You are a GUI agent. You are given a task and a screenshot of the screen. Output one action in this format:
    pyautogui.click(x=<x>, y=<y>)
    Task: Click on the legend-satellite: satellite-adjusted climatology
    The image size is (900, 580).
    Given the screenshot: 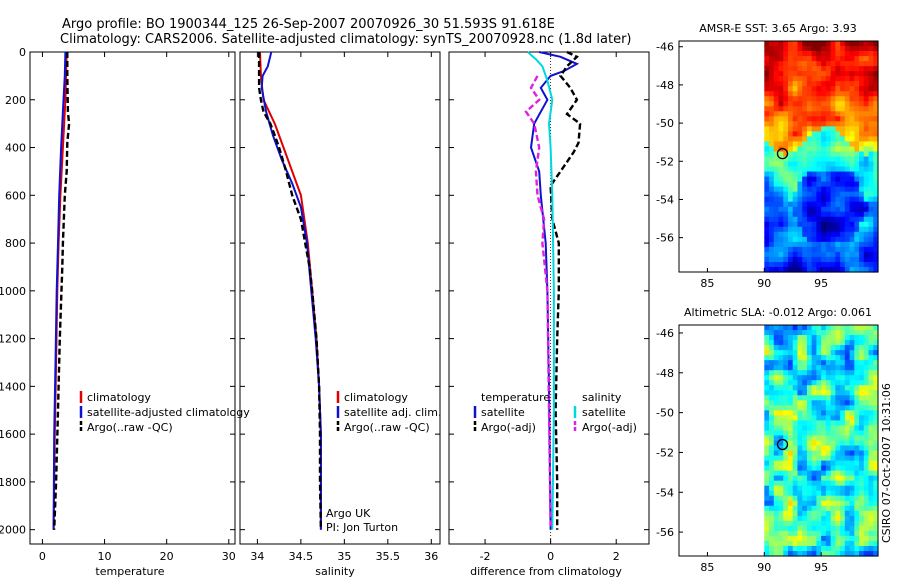 What is the action you would take?
    pyautogui.click(x=168, y=412)
    